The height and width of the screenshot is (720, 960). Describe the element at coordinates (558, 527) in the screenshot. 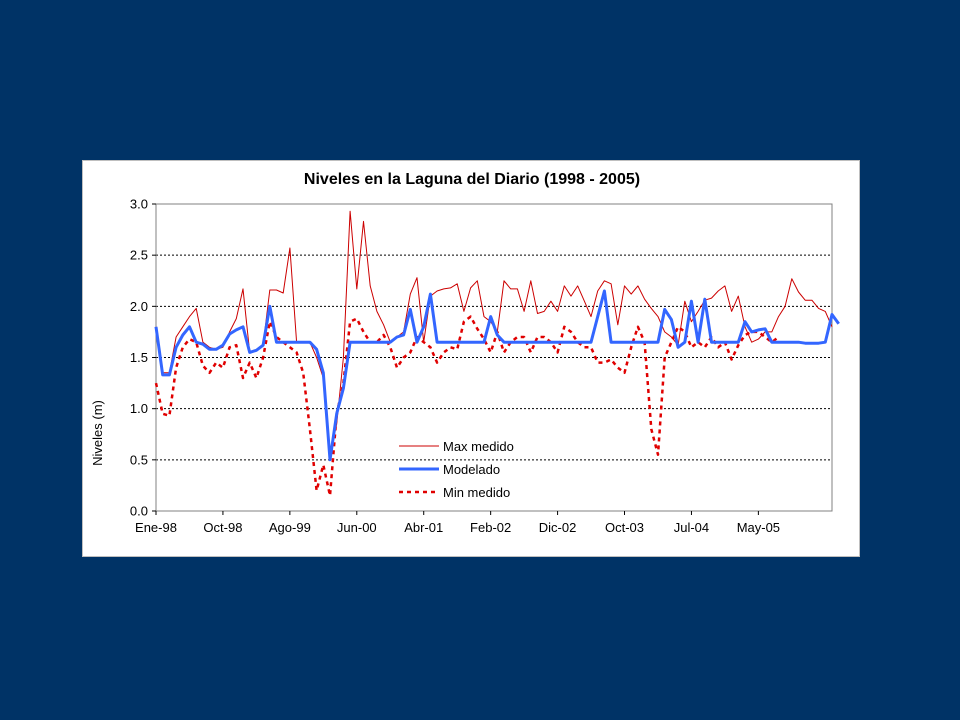

I see `x-tick-label: Dic-02` at that location.